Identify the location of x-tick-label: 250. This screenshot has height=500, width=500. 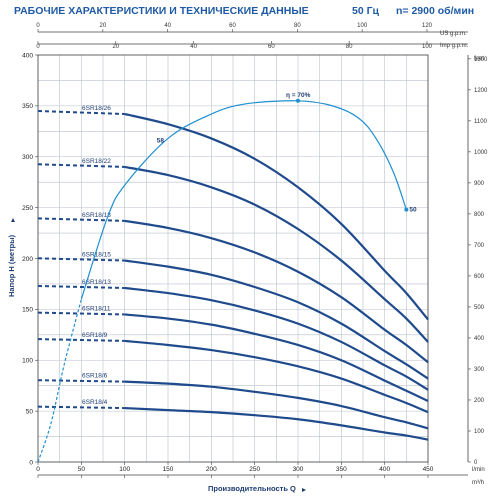
(254, 469).